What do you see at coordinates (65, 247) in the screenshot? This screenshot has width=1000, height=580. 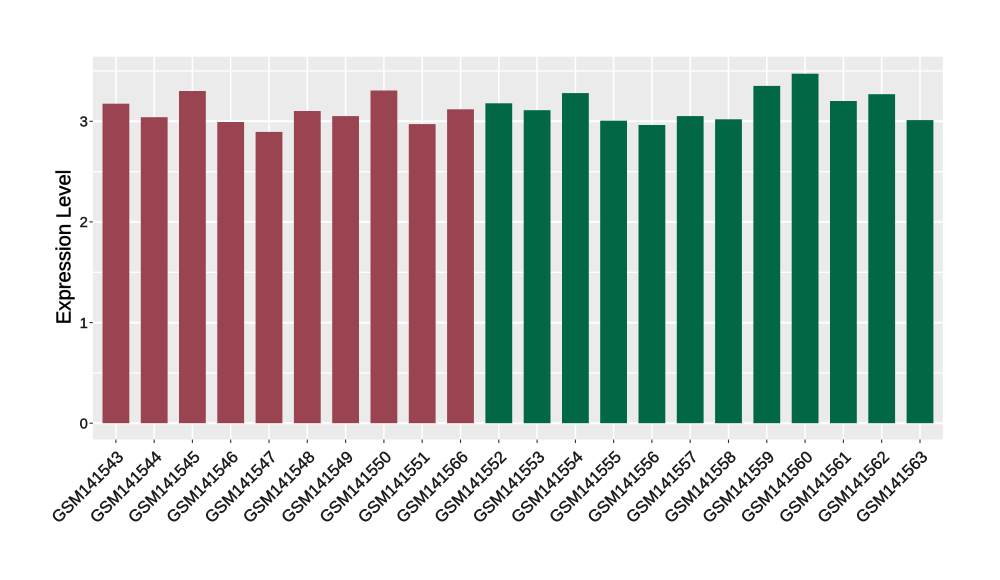 I see `svg-text: Expression Level` at bounding box center [65, 247].